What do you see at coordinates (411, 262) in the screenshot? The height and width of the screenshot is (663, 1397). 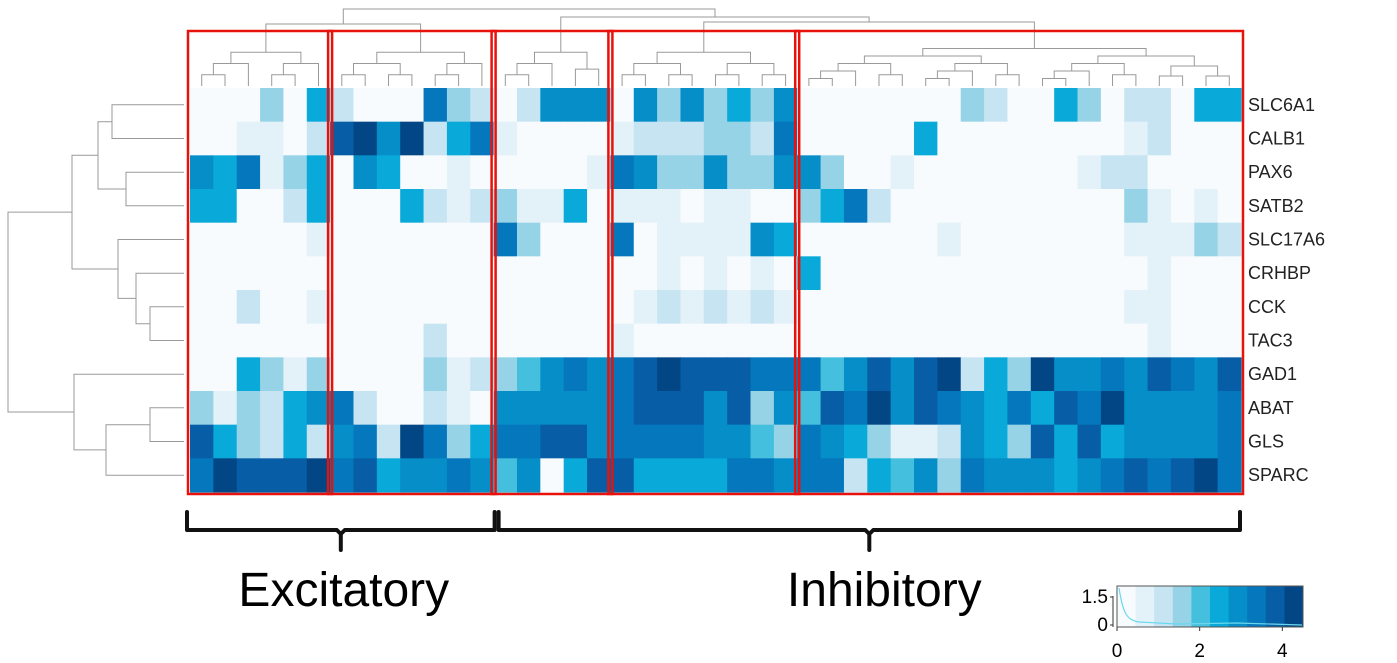 I see `cluster-box` at bounding box center [411, 262].